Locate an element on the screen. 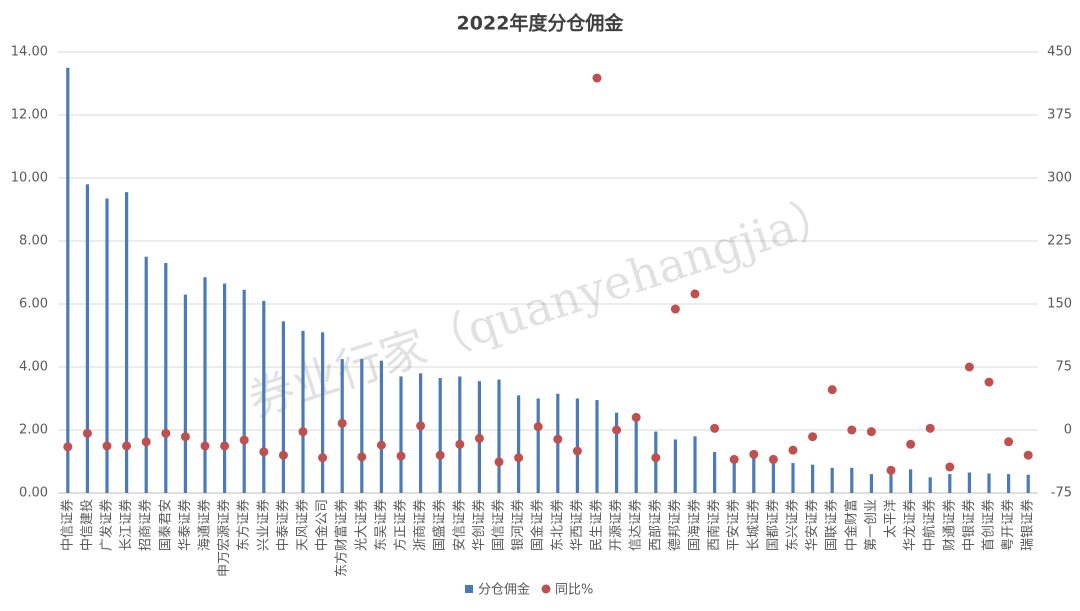  x-tick-label: 国金证券 is located at coordinates (538, 525).